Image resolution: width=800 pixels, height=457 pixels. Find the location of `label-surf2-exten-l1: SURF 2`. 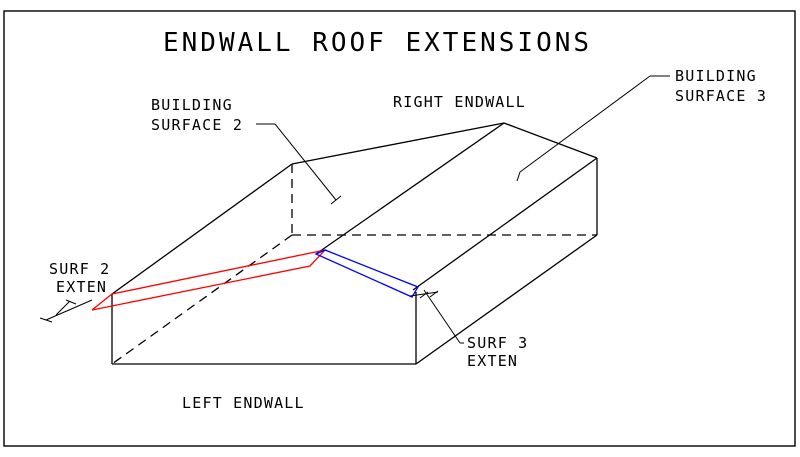

label-surf2-exten-l1: SURF 2 is located at coordinates (79, 269).